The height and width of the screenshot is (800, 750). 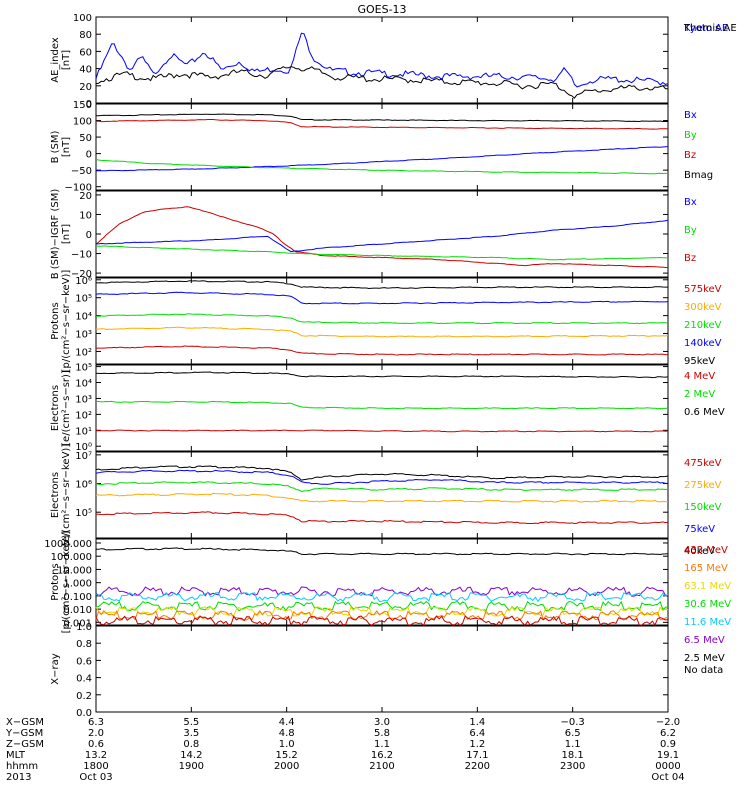 What do you see at coordinates (25, 722) in the screenshot?
I see `x-row-label: X−GSM` at bounding box center [25, 722].